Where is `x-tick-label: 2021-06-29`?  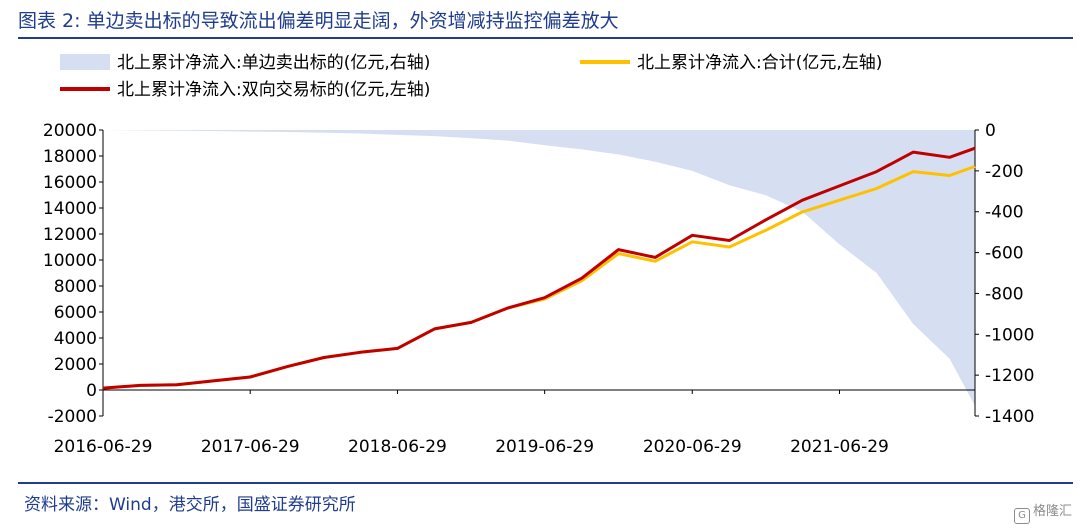
x-tick-label: 2021-06-29 is located at coordinates (839, 447).